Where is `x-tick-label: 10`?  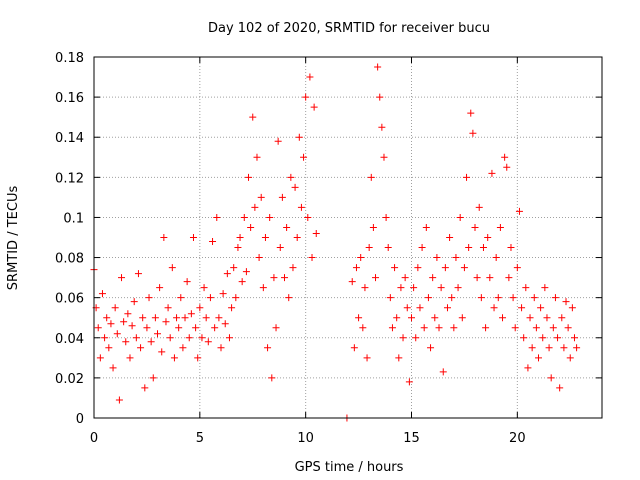 x-tick-label: 10 is located at coordinates (305, 438).